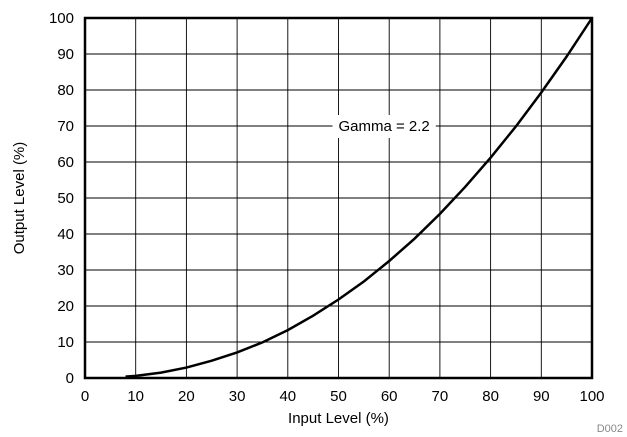 Image resolution: width=627 pixels, height=437 pixels. What do you see at coordinates (61, 18) in the screenshot?
I see `y-tick-label: 100` at bounding box center [61, 18].